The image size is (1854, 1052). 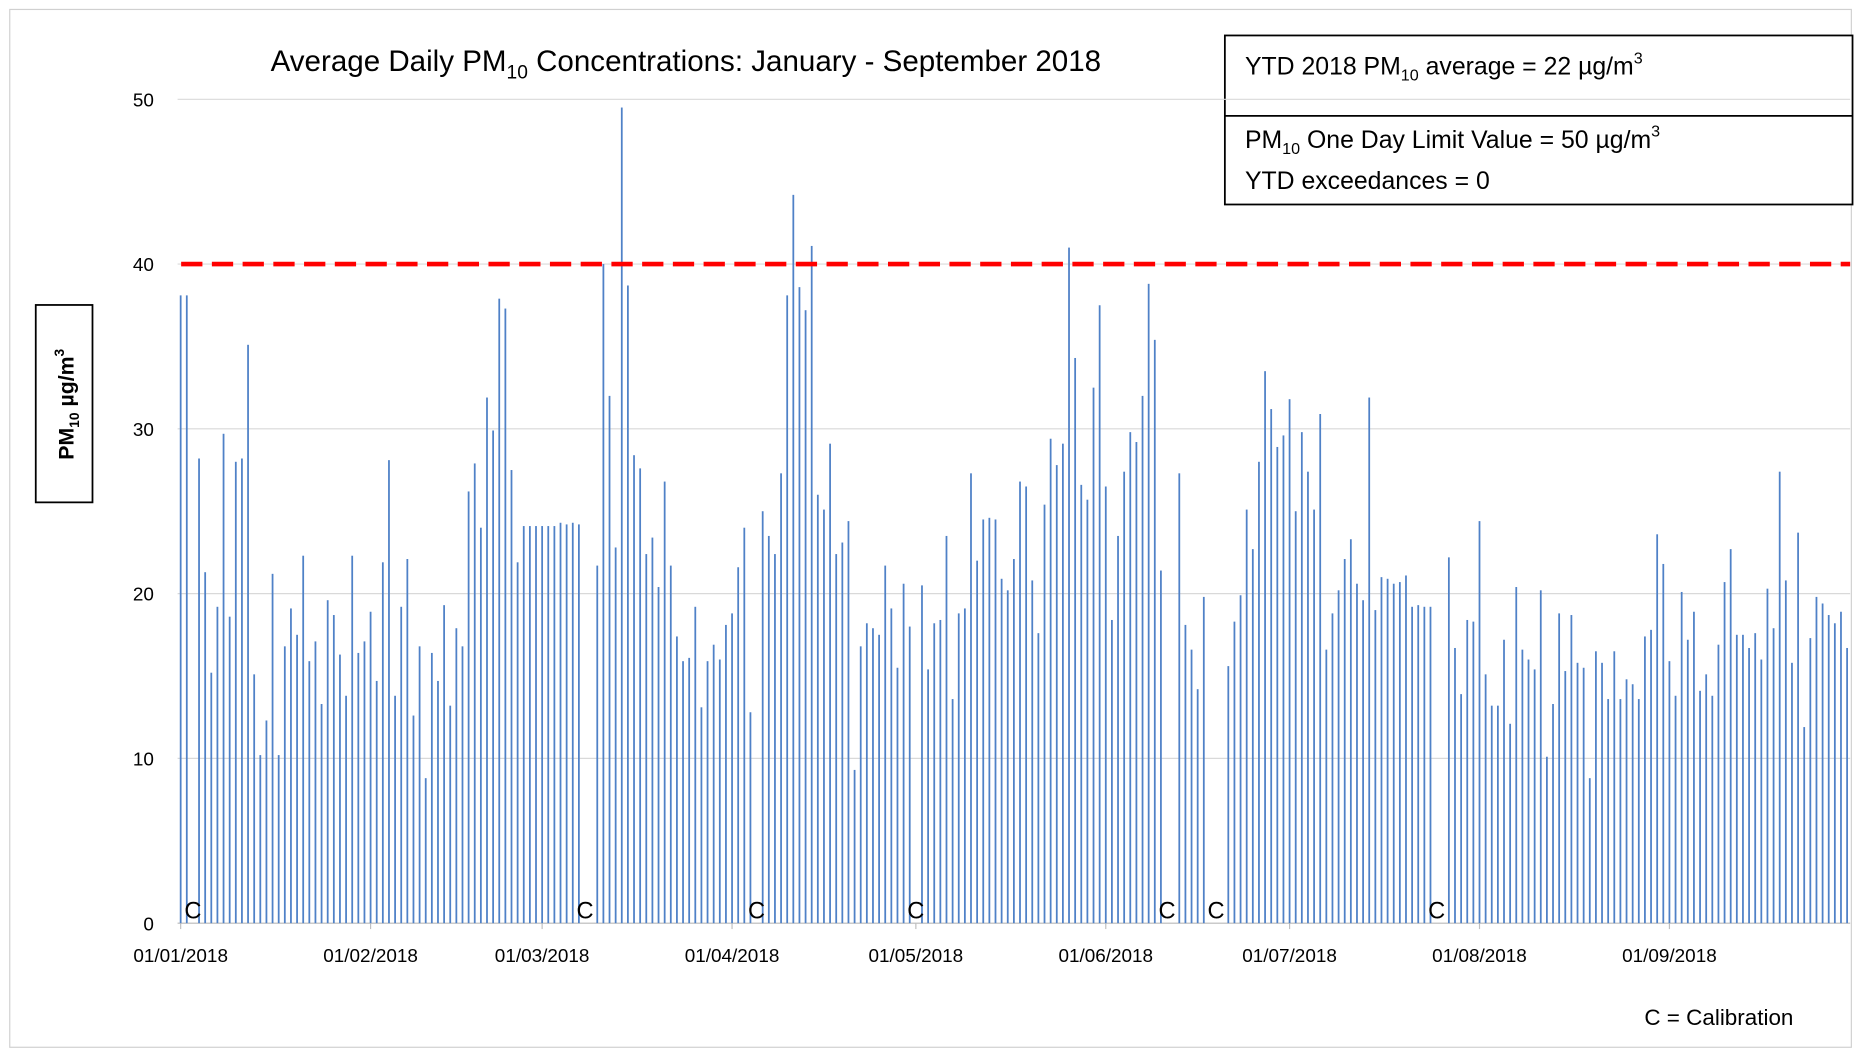 I want to click on text-part: YTD 2018 PM, so click(x=1323, y=66).